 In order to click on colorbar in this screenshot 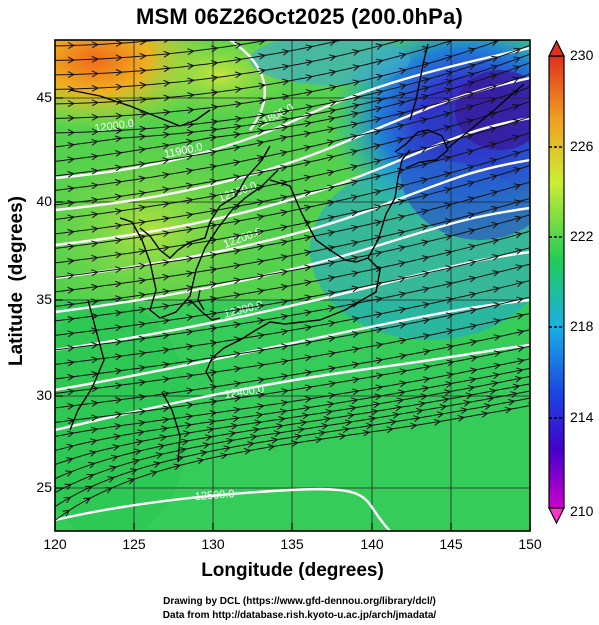, I will do `click(556, 282)`.